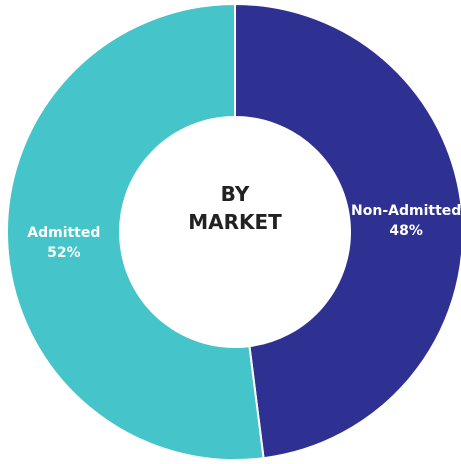 Image resolution: width=461 pixels, height=464 pixels. What do you see at coordinates (63, 233) in the screenshot?
I see `slice-label: Admitted` at bounding box center [63, 233].